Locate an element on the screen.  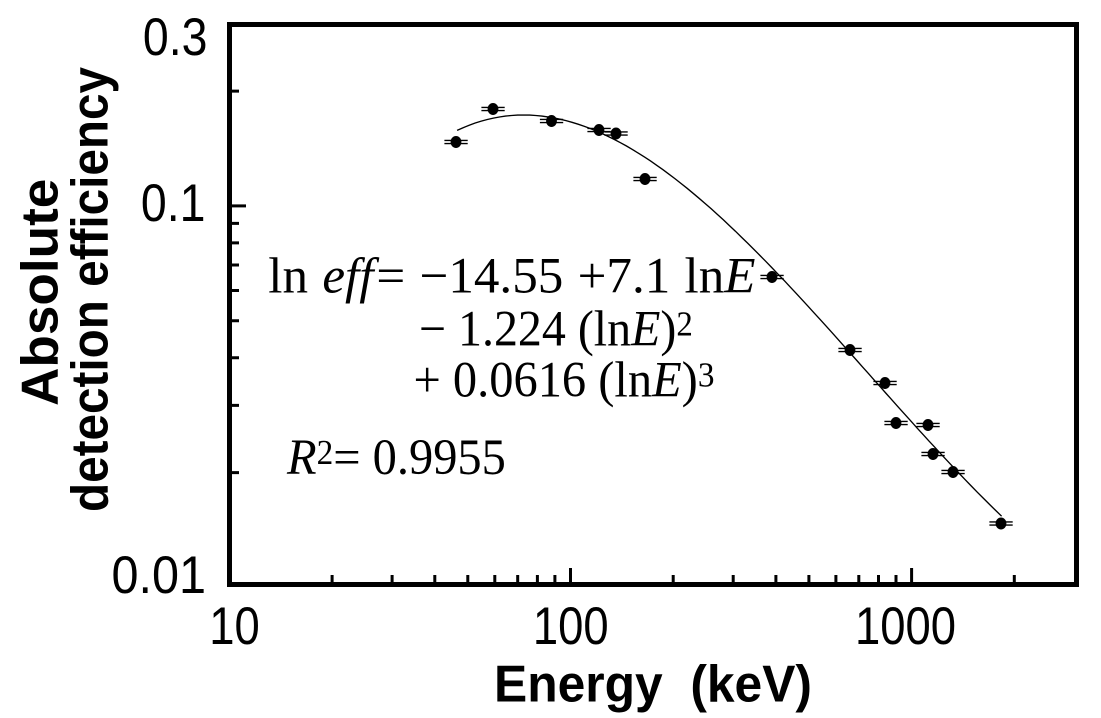
svg-text: + 0.0616 (lnE)3 is located at coordinates (564, 379).